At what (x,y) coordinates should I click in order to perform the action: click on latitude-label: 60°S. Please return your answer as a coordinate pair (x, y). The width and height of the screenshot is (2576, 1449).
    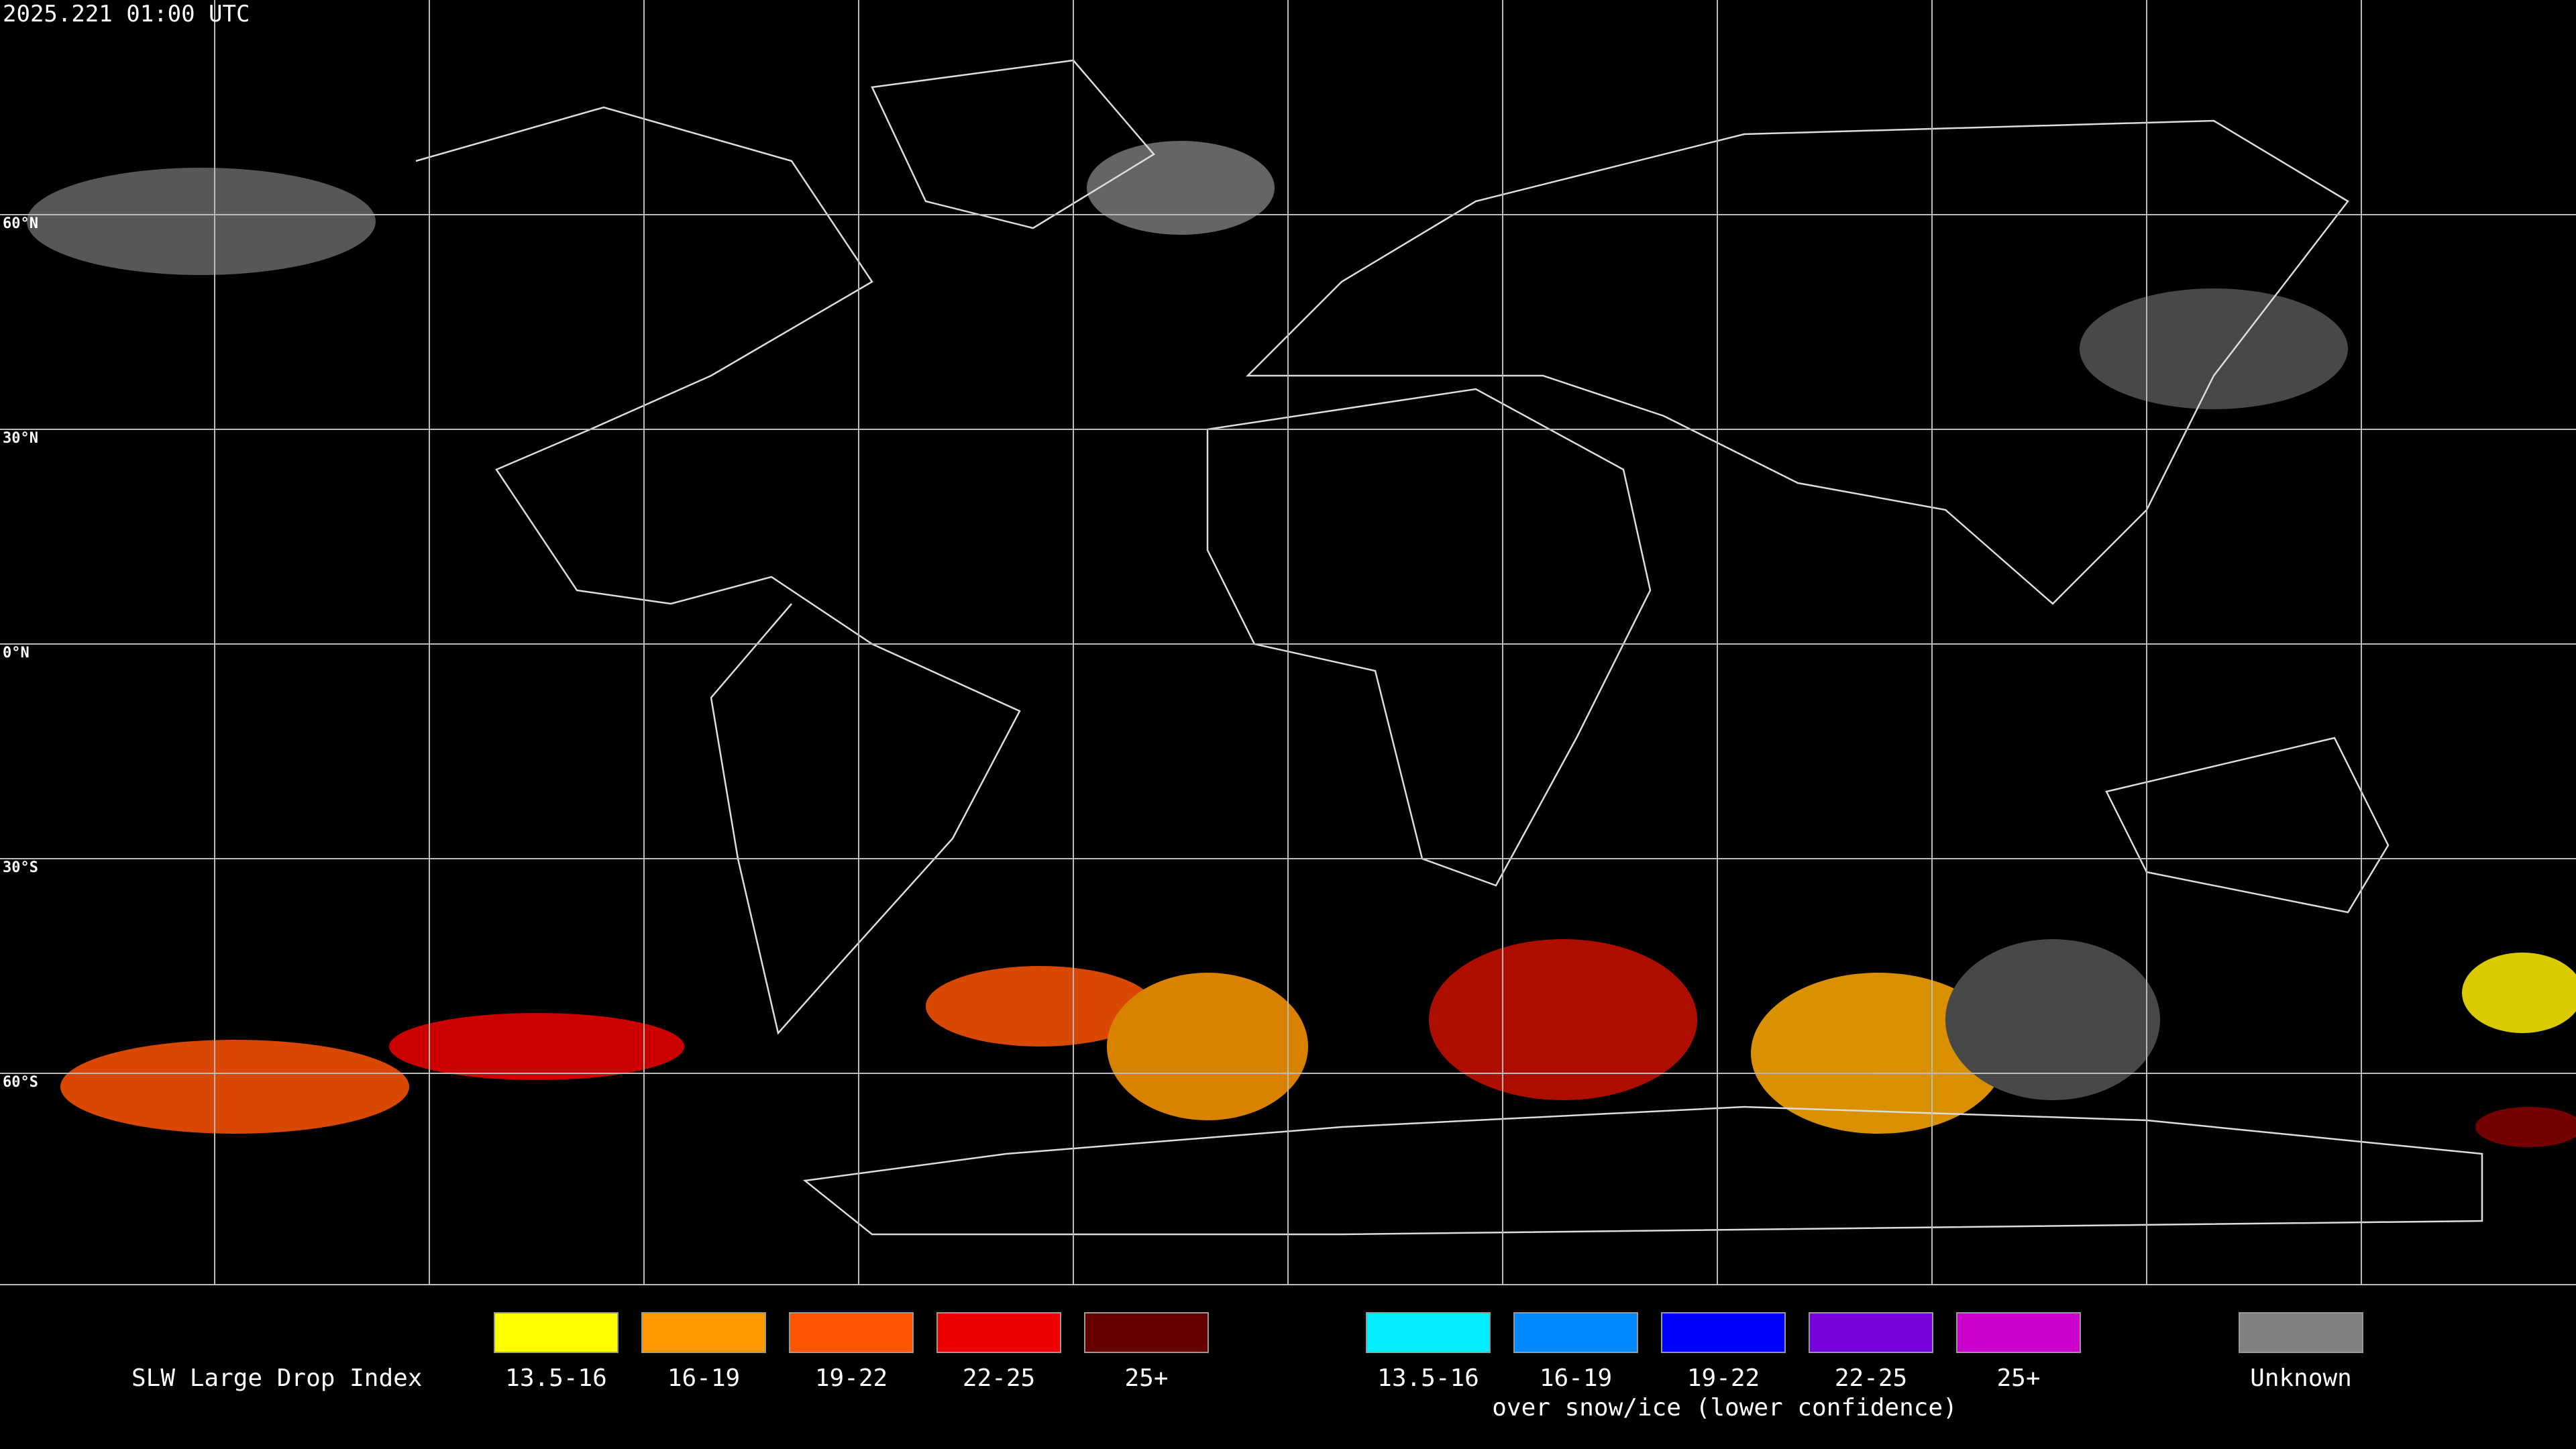
    Looking at the image, I should click on (20, 1082).